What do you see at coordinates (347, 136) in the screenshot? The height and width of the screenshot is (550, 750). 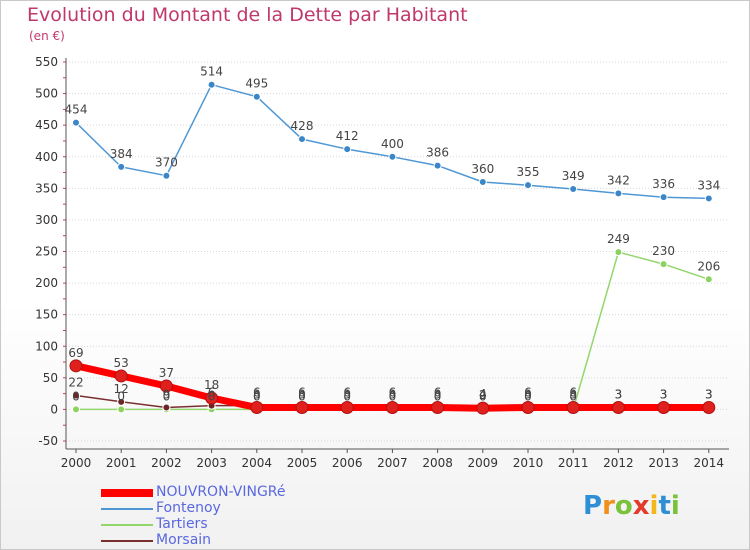 I see `data-label: 412` at bounding box center [347, 136].